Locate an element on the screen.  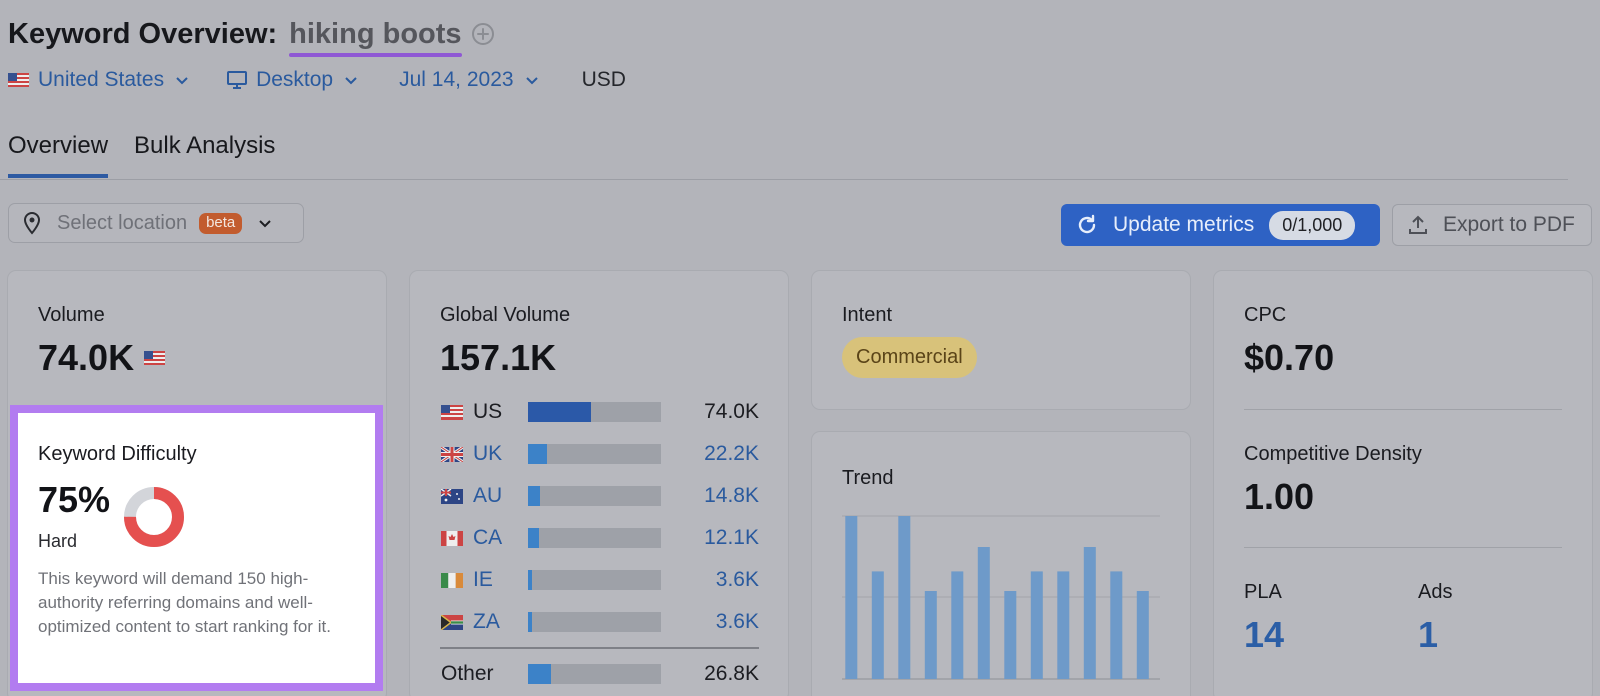
cpc-divider is located at coordinates (1403, 409).